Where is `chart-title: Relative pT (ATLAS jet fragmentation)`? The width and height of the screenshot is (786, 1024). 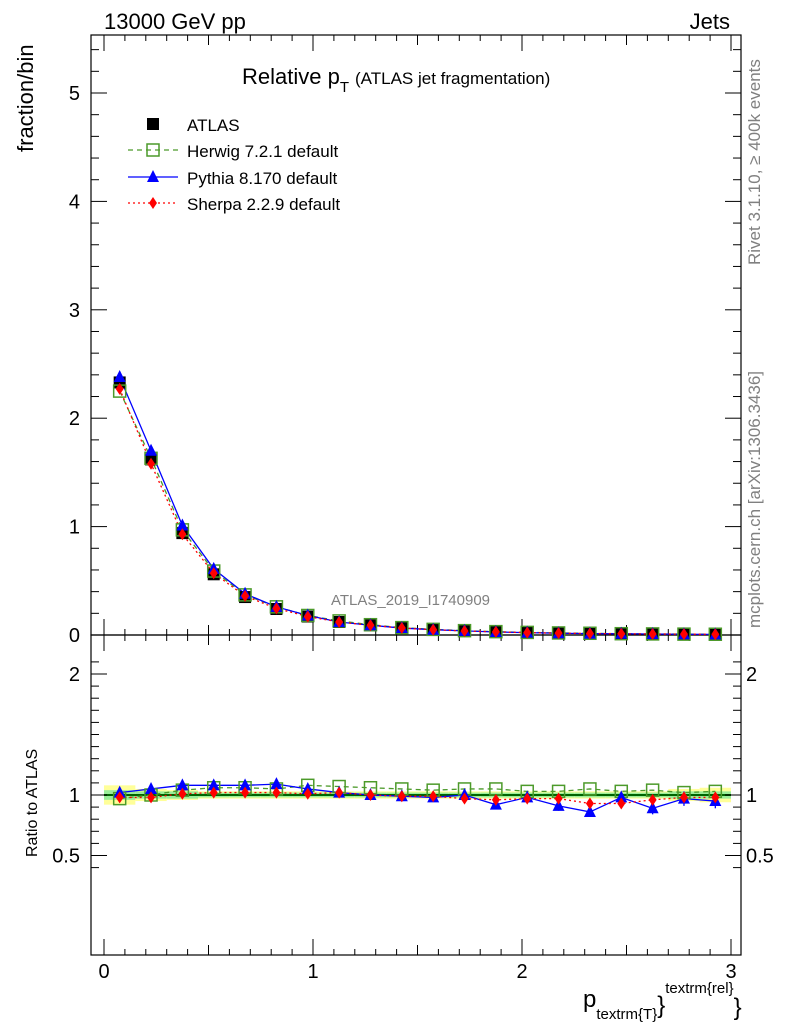 chart-title: Relative pT (ATLAS jet fragmentation) is located at coordinates (396, 80).